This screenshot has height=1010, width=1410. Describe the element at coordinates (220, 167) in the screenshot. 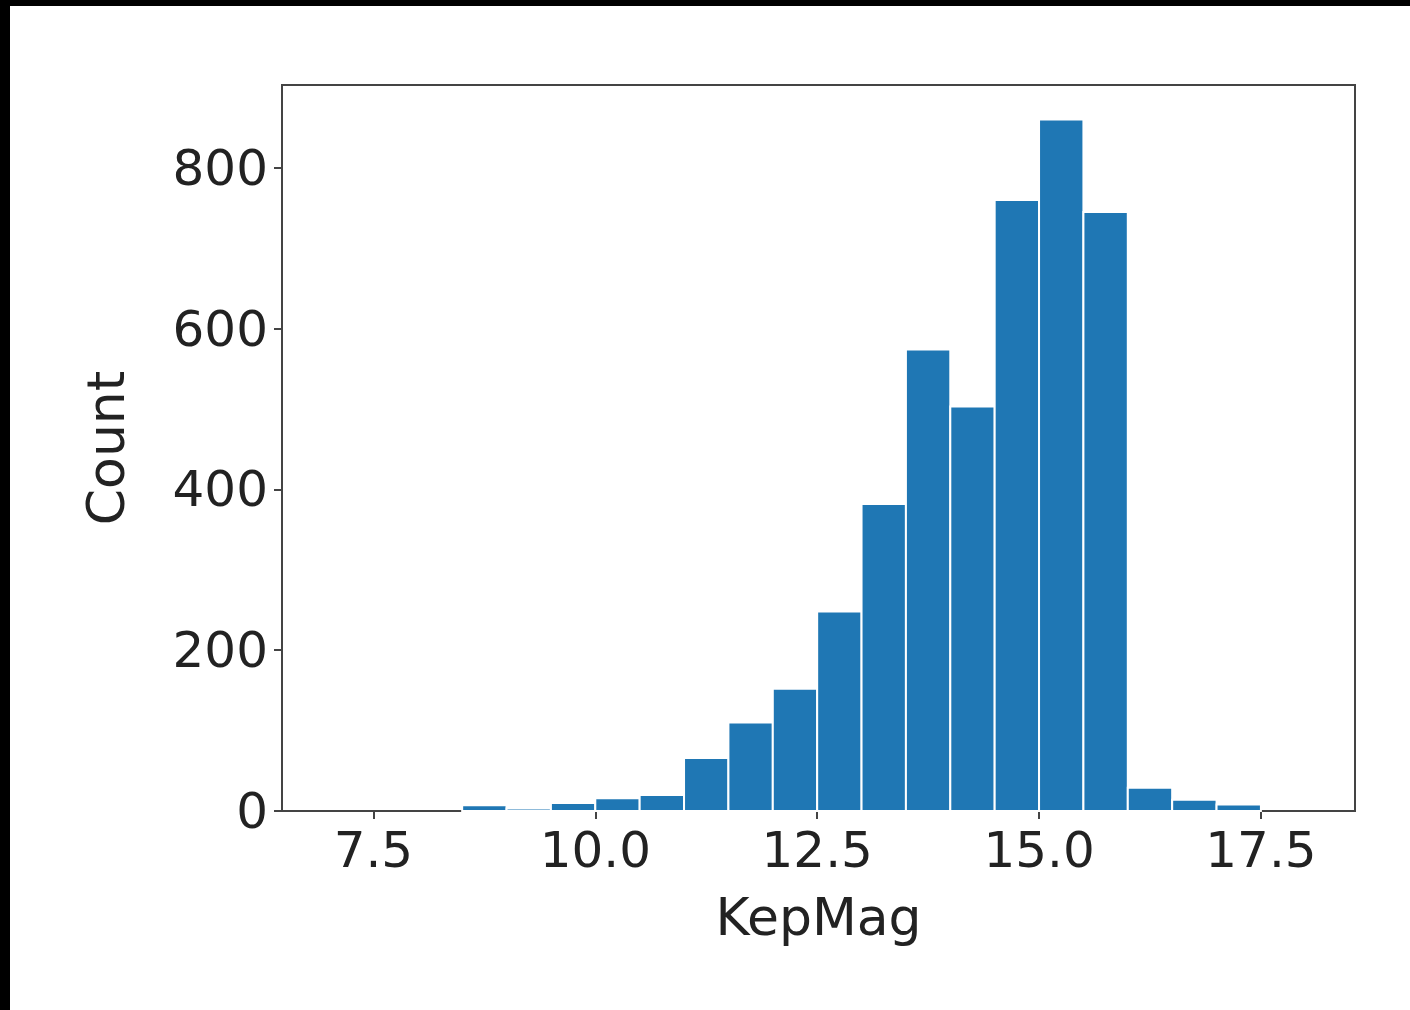

I see `y-tick-label: 800` at that location.